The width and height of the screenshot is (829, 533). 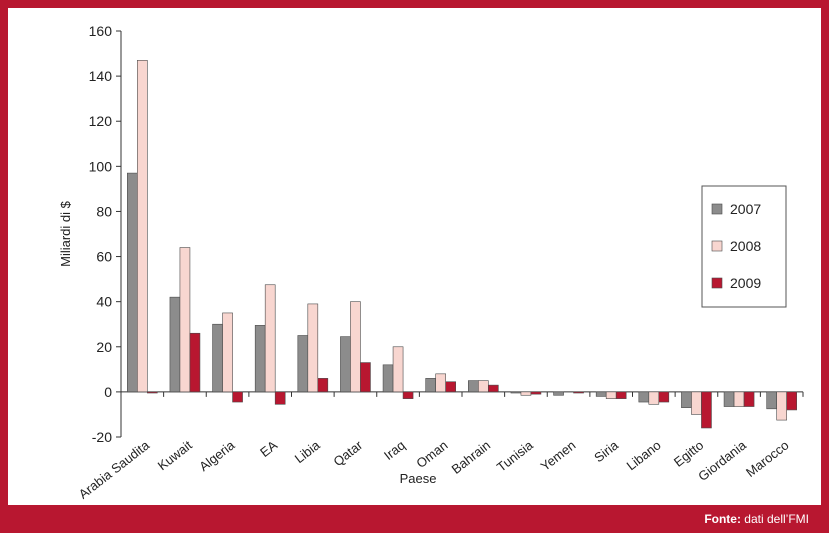 What do you see at coordinates (114, 469) in the screenshot?
I see `x-tick-label: Arabia Saudita` at bounding box center [114, 469].